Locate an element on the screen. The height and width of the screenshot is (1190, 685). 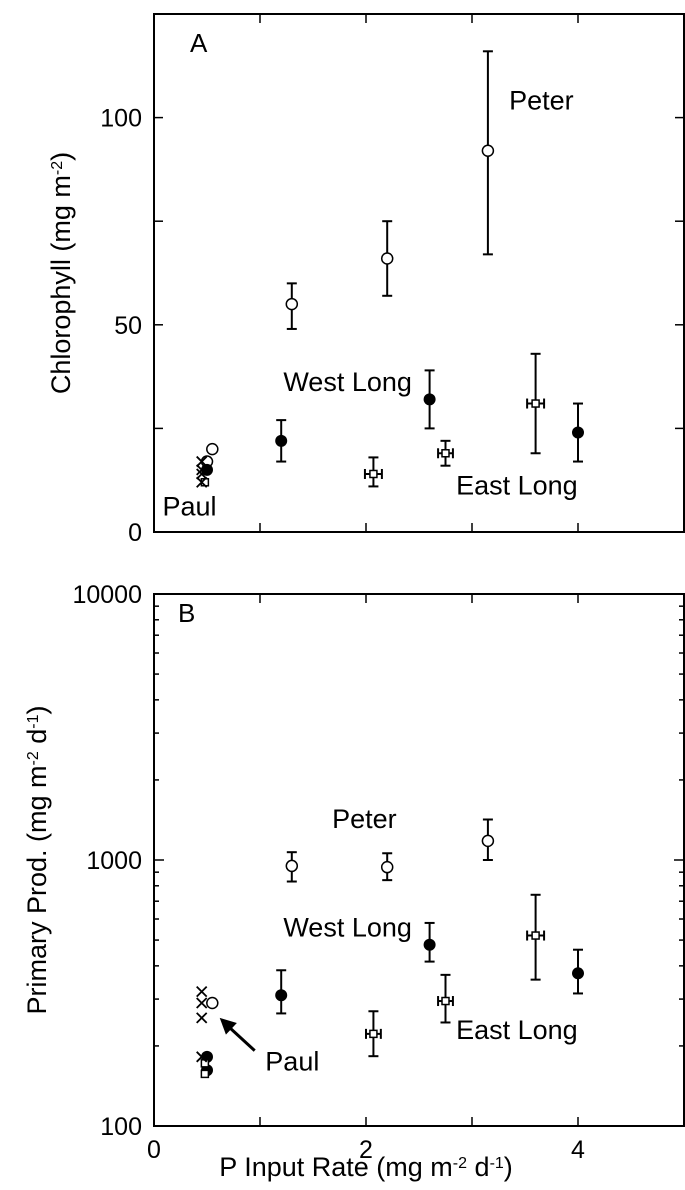
x-axis-label: P Input Rate (mg m-2 d-1) is located at coordinates (366, 1167).